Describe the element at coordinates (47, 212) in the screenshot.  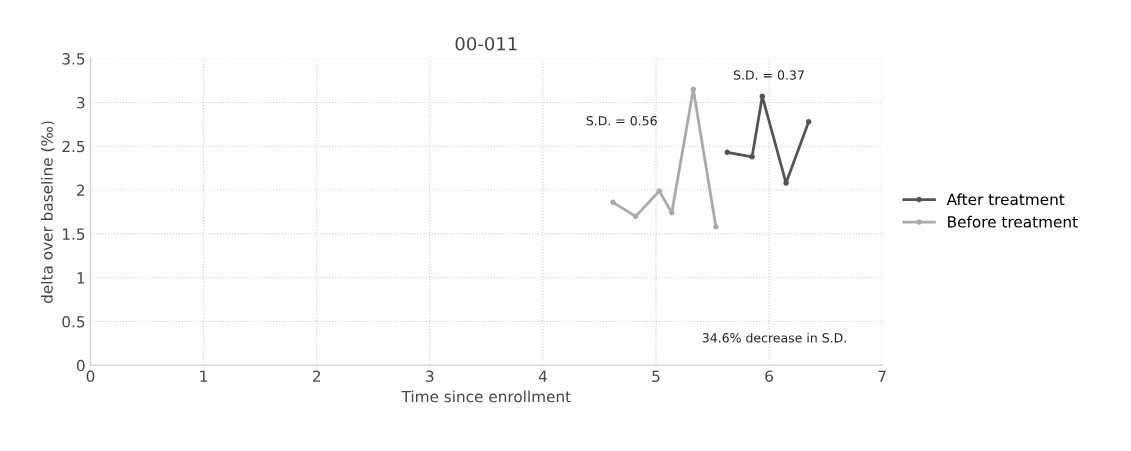
I see `y-axis-title: delta over baseline (‰)` at that location.